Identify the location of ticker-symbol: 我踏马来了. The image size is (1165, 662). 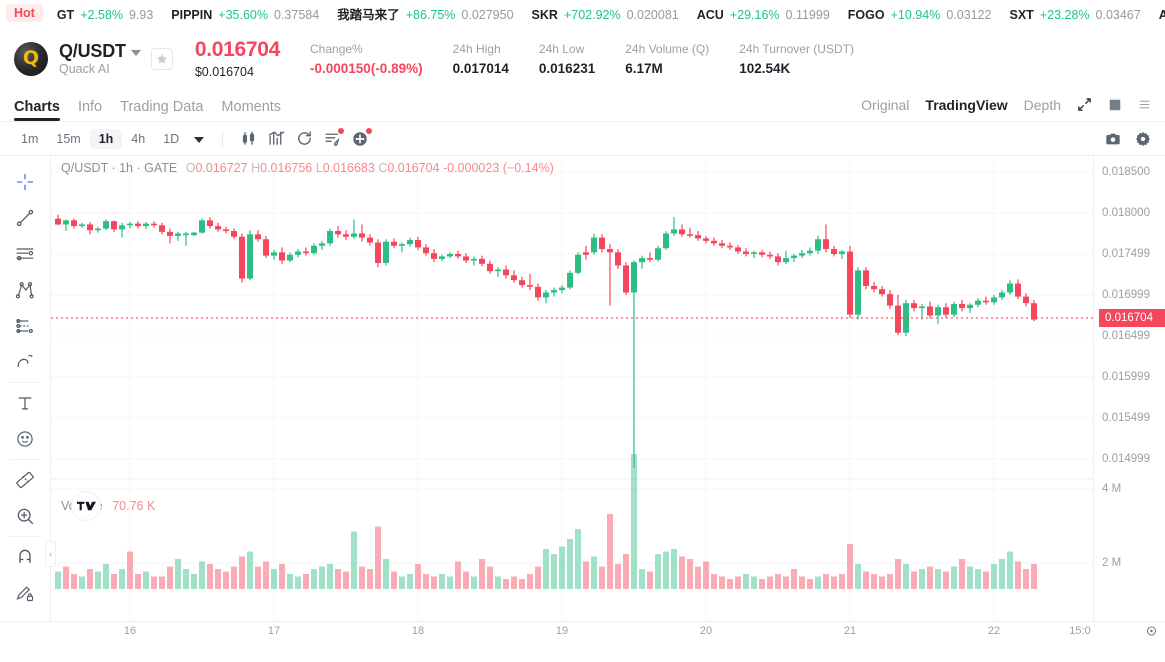
(368, 14).